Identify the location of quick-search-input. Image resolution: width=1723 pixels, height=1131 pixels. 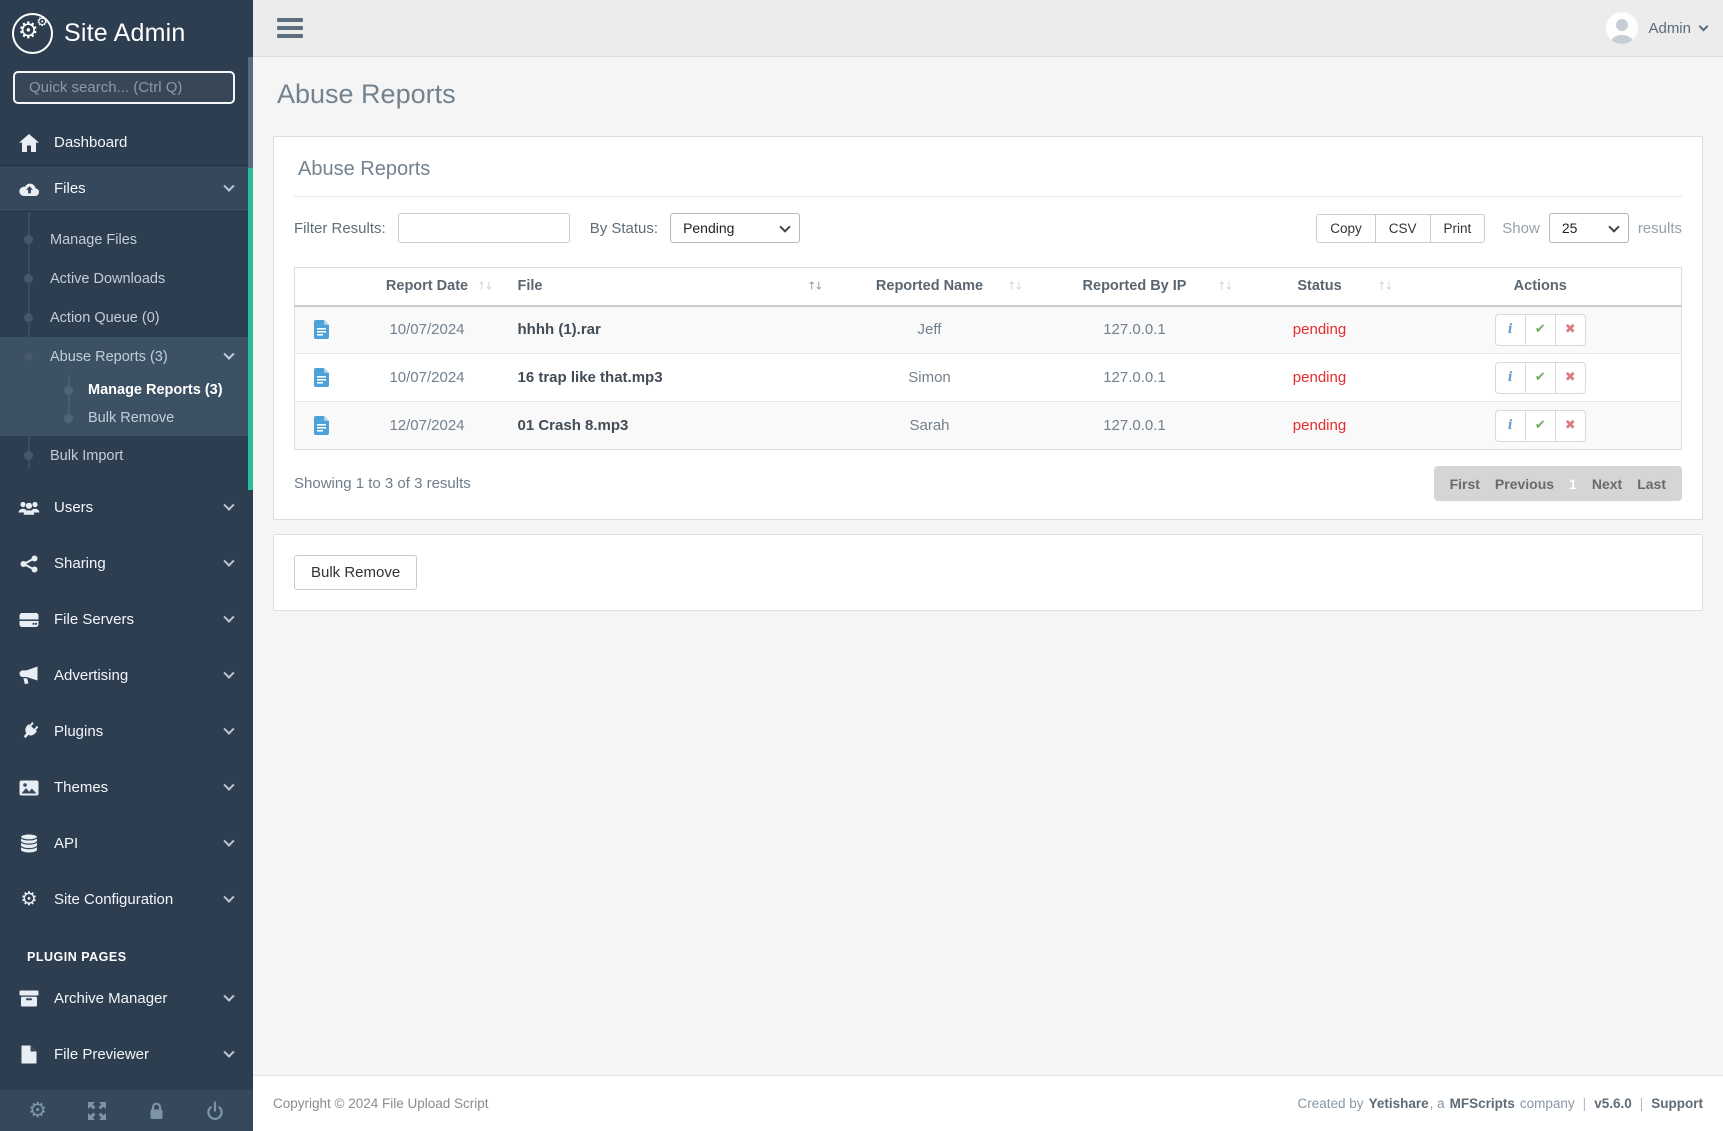
(124, 87).